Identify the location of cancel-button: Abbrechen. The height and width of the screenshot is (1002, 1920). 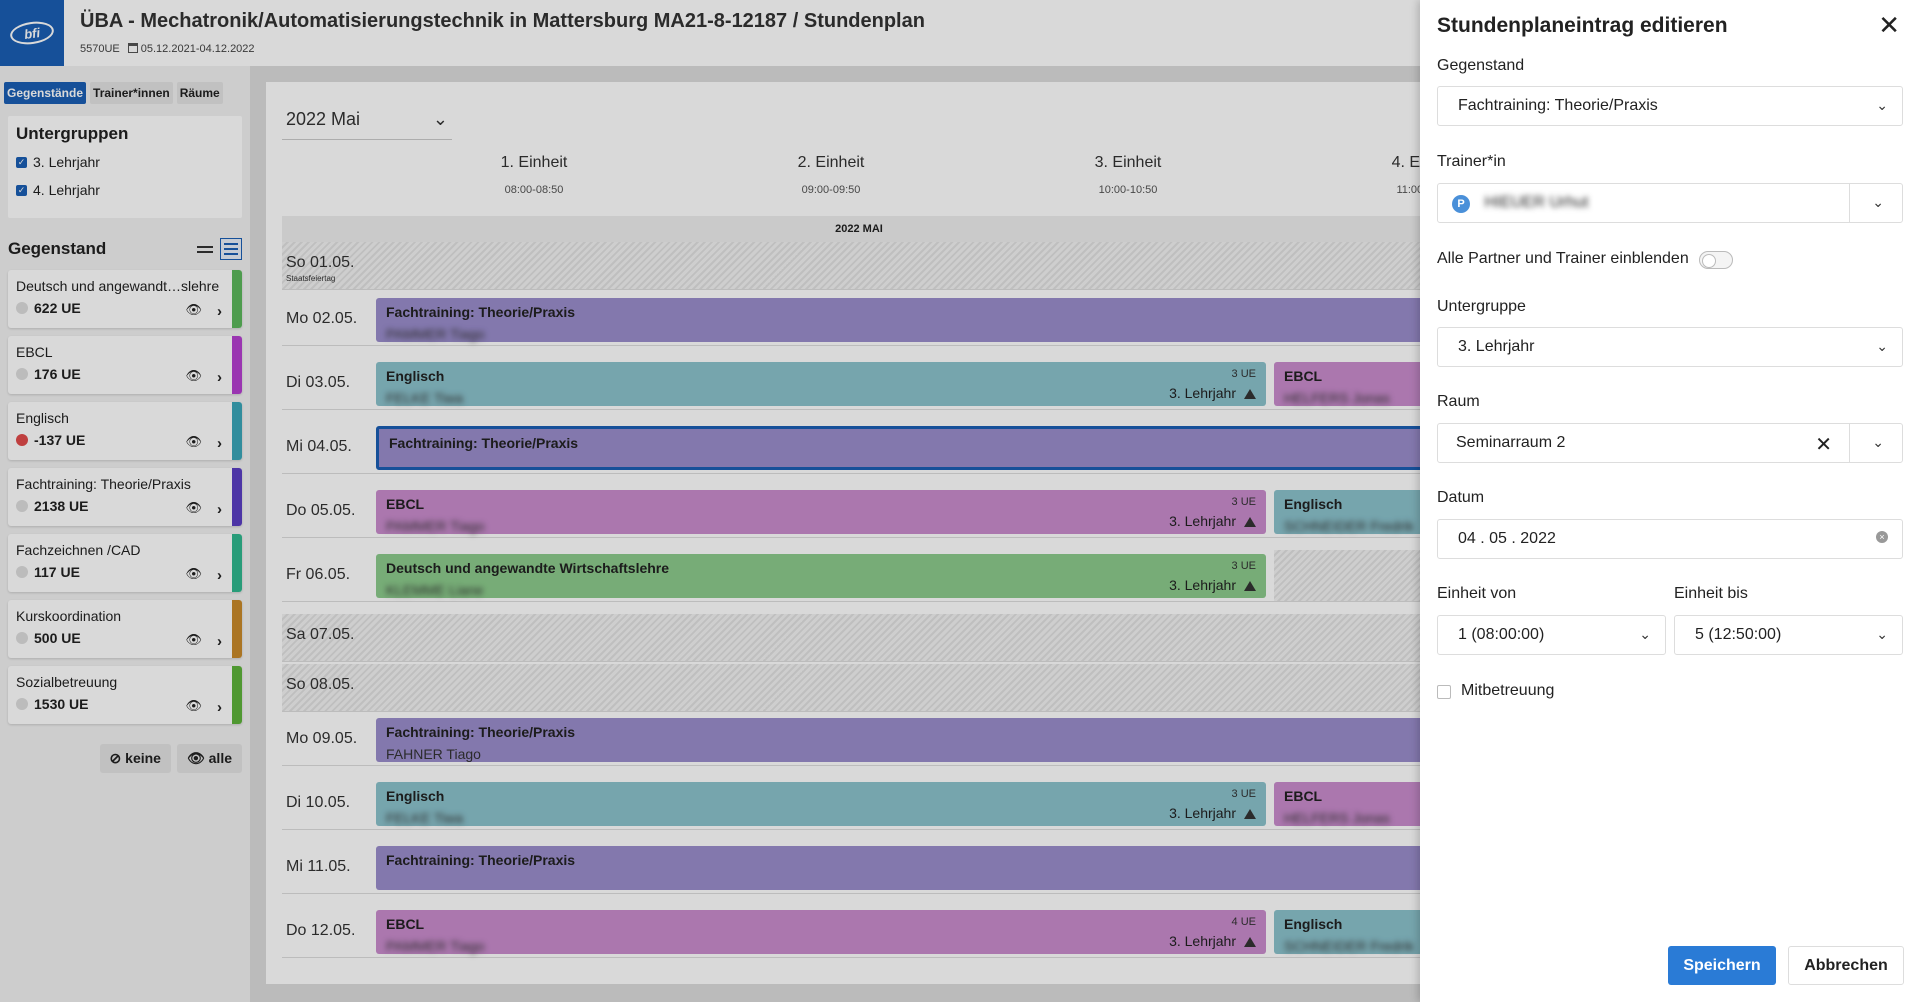
(1846, 965).